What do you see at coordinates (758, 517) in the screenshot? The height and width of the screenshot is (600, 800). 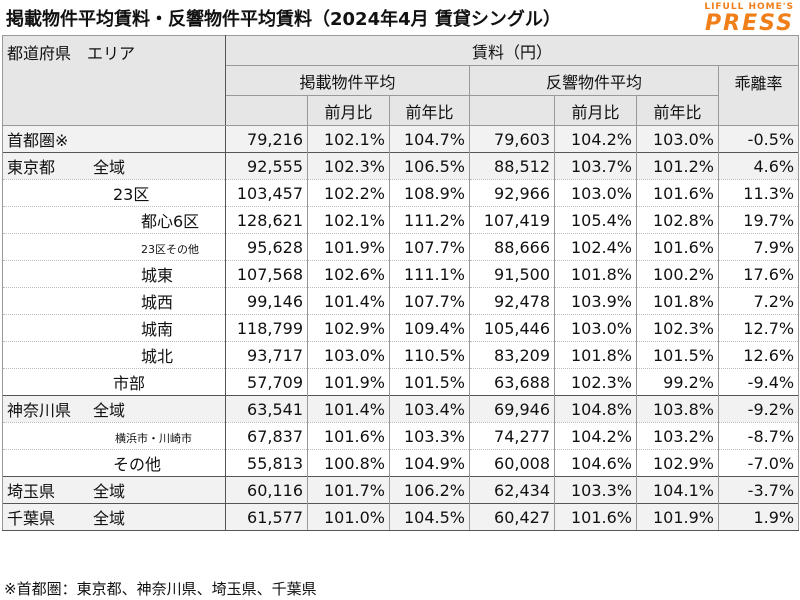 I see `cell-divergence: 1.9%` at bounding box center [758, 517].